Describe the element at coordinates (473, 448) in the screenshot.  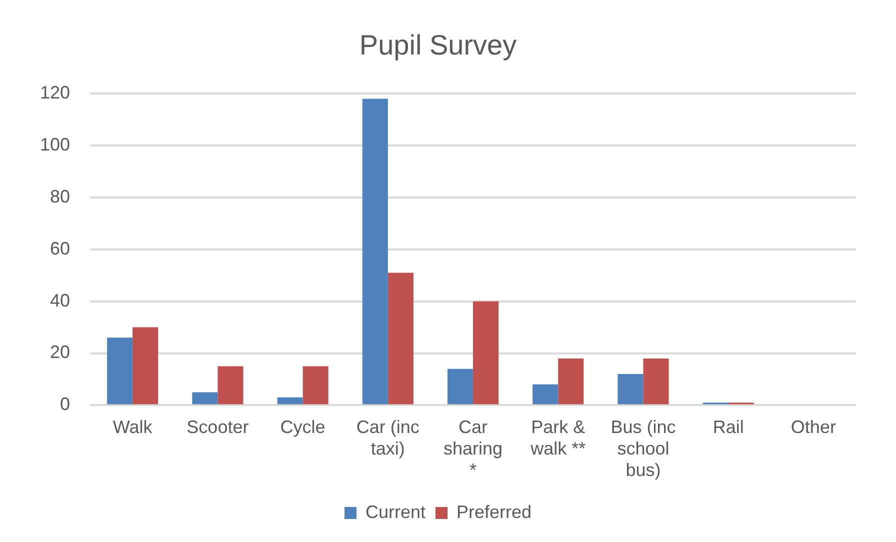
I see `x-tick-label: Car sharing *` at that location.